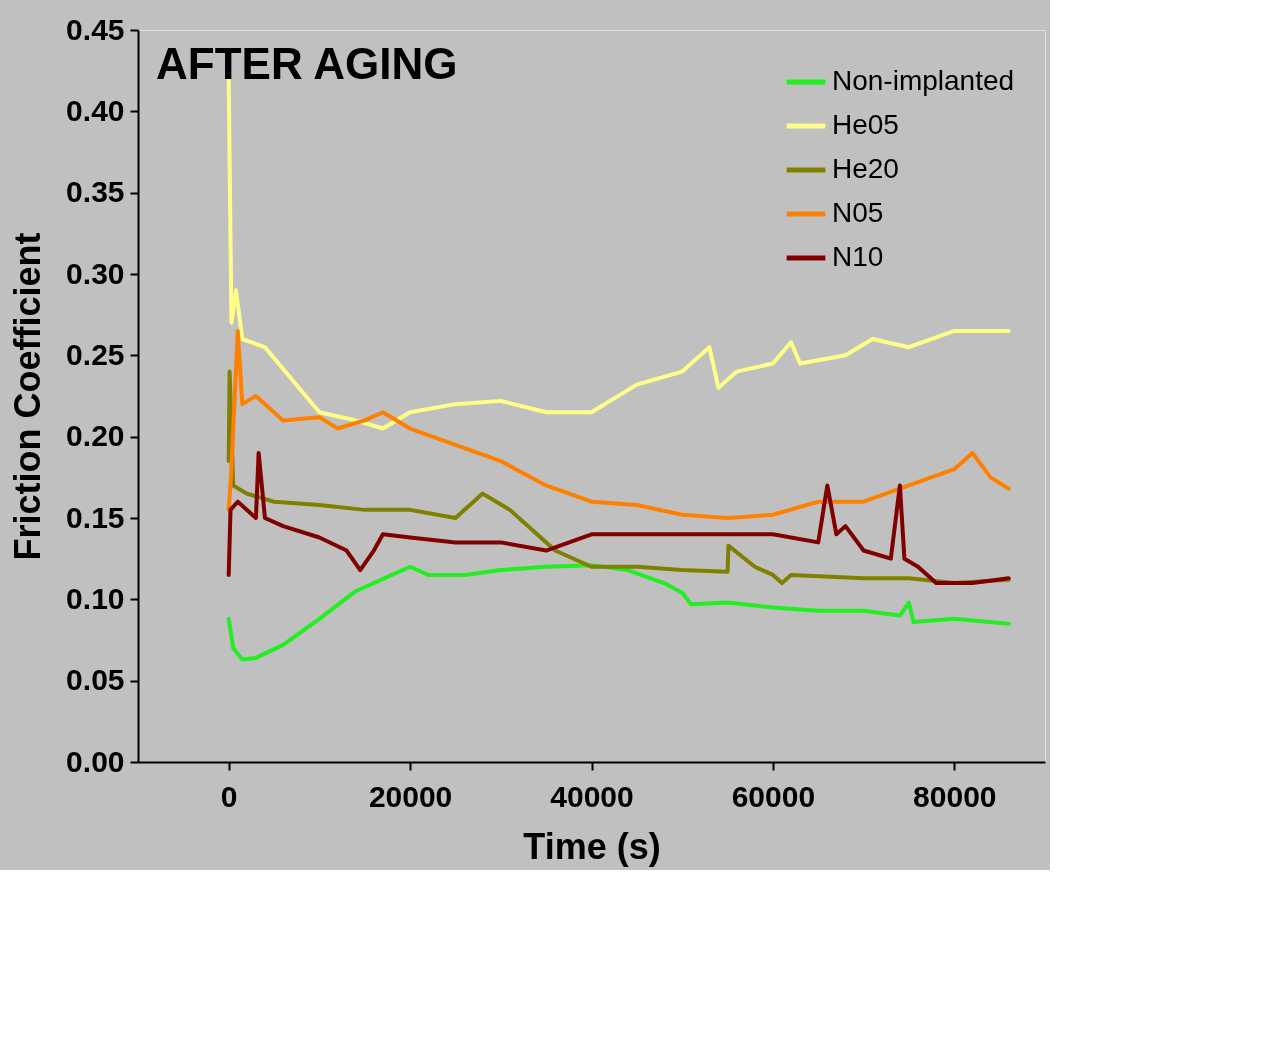  I want to click on x-tick-label: 80000, so click(955, 796).